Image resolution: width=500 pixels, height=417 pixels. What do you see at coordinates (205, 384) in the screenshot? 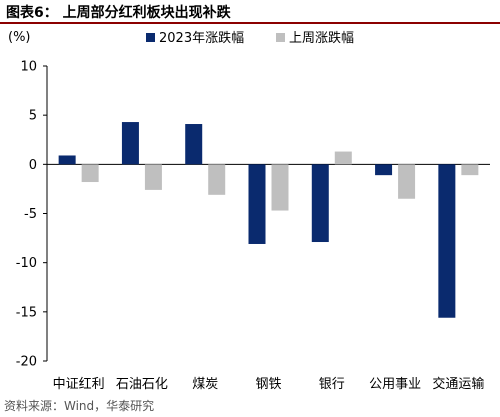
I see `x-tick-label: 煤炭` at bounding box center [205, 384].